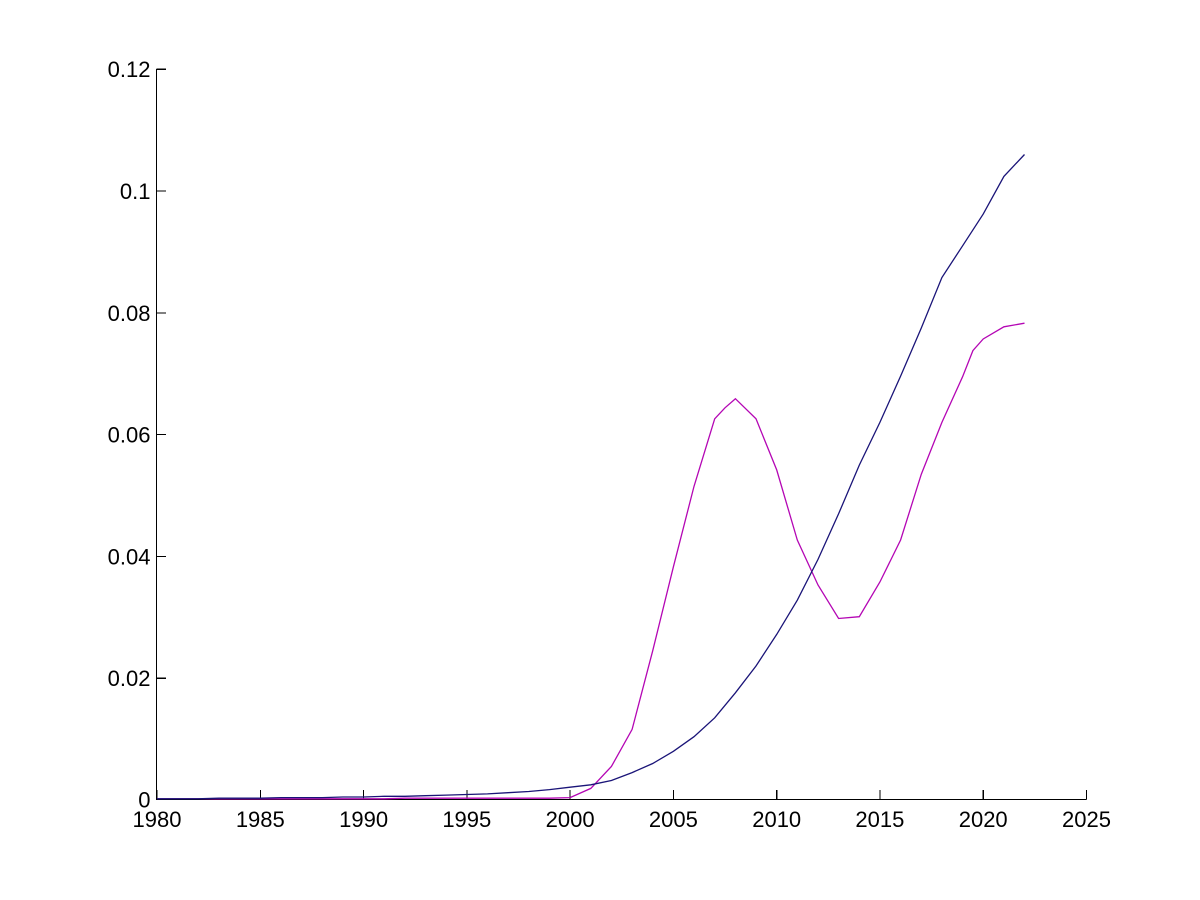 This screenshot has height=900, width=1200. Describe the element at coordinates (129, 678) in the screenshot. I see `svg-text: 0.02` at that location.